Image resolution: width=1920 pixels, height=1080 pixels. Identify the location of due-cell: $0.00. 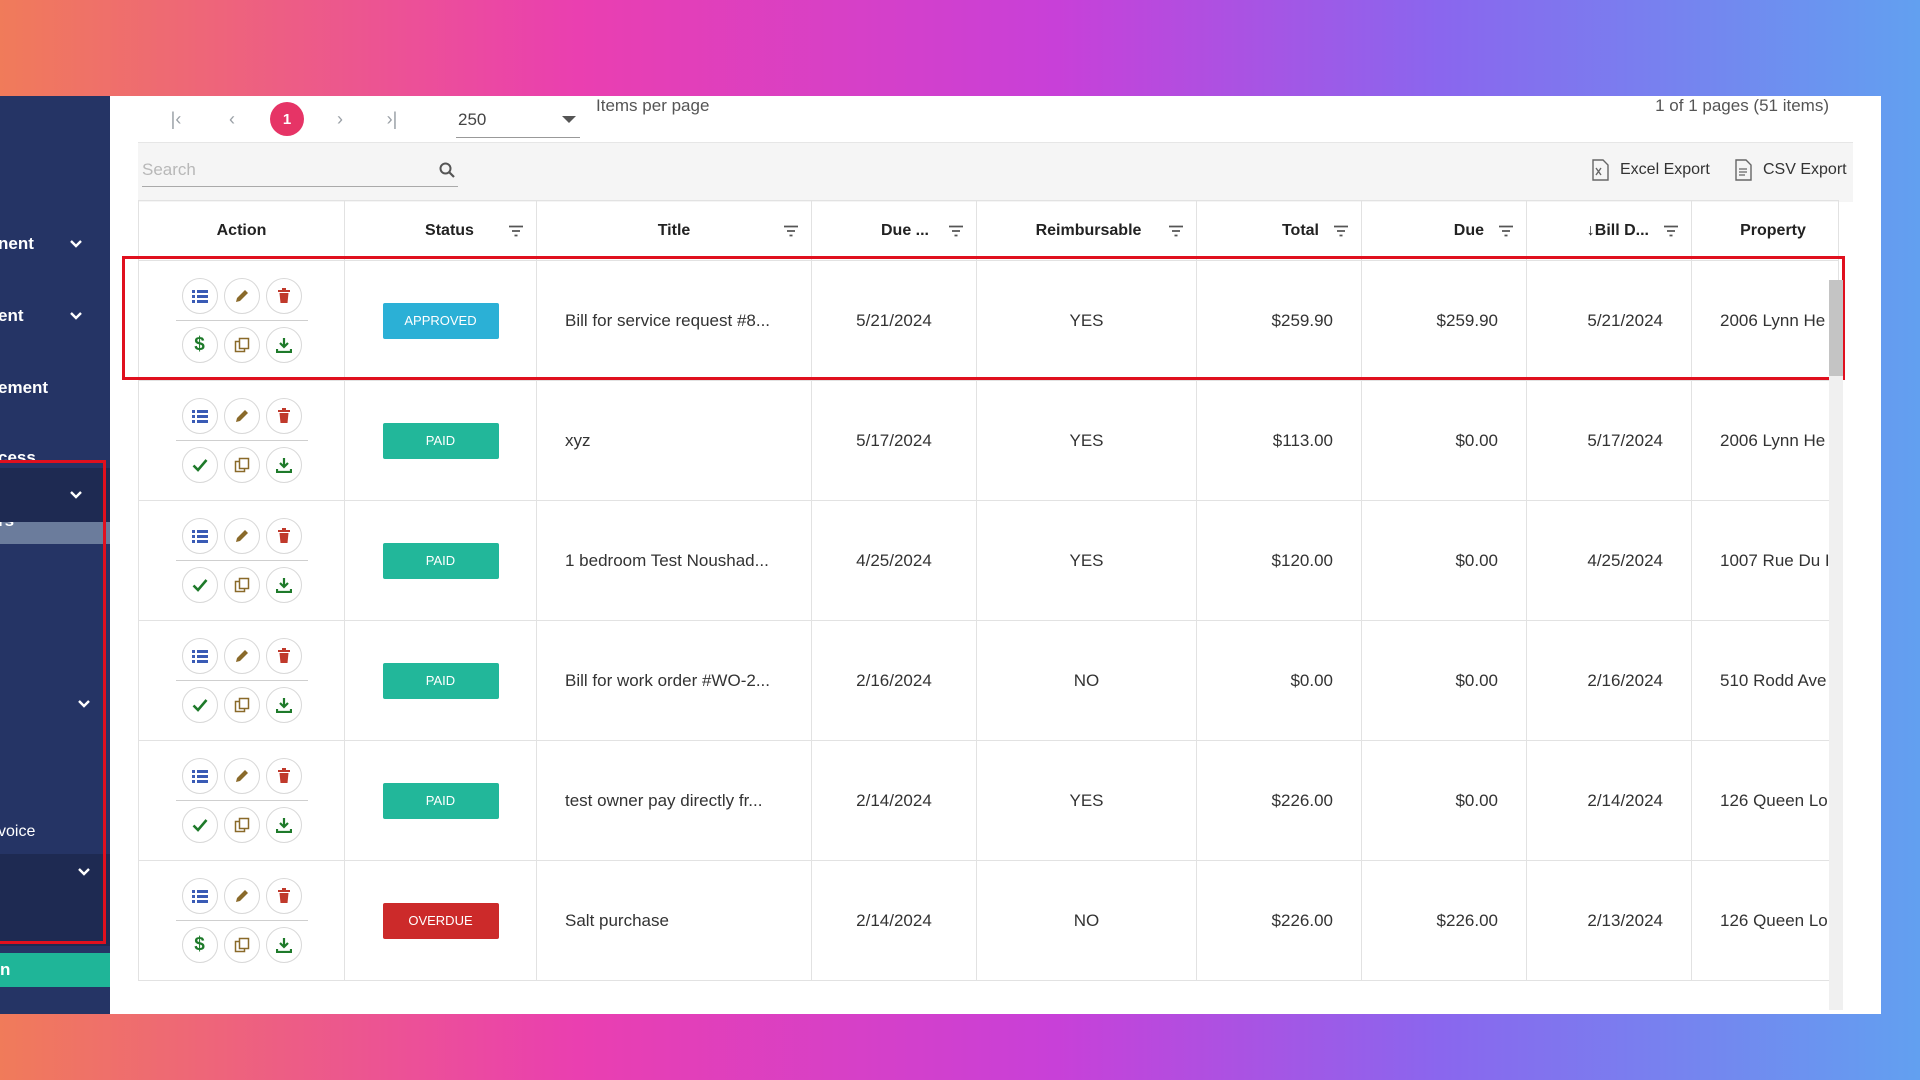
(1444, 680).